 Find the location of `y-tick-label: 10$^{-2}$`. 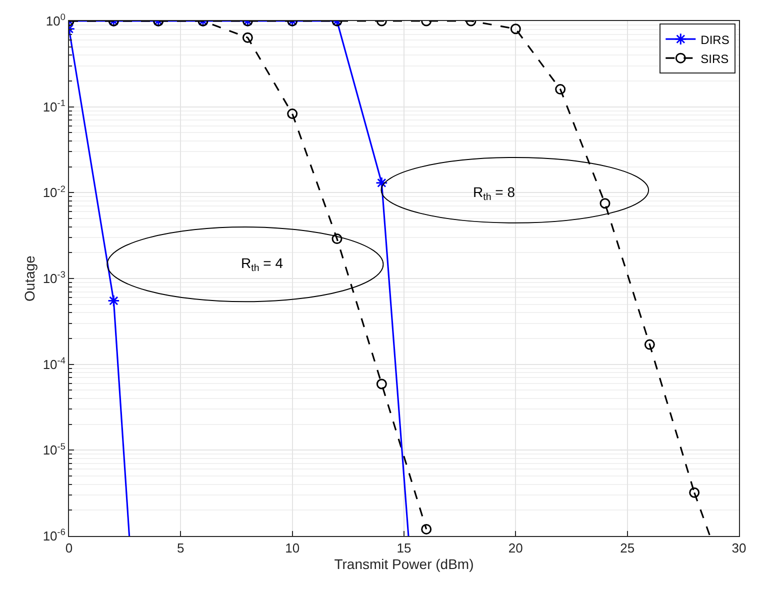

y-tick-label: 10$^{-2}$ is located at coordinates (54, 192).